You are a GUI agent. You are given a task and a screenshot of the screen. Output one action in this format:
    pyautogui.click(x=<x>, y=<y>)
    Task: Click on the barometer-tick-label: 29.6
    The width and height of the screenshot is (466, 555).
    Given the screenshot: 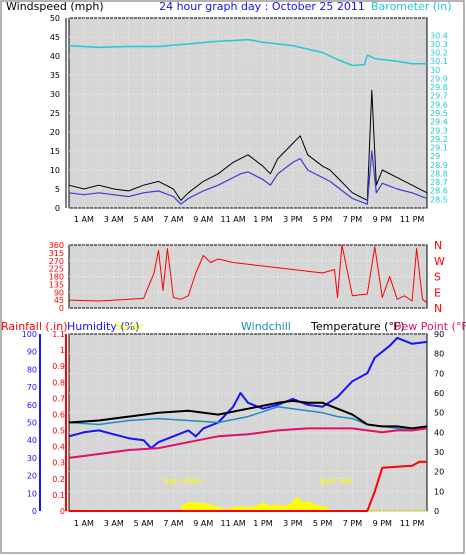 What is the action you would take?
    pyautogui.click(x=439, y=104)
    